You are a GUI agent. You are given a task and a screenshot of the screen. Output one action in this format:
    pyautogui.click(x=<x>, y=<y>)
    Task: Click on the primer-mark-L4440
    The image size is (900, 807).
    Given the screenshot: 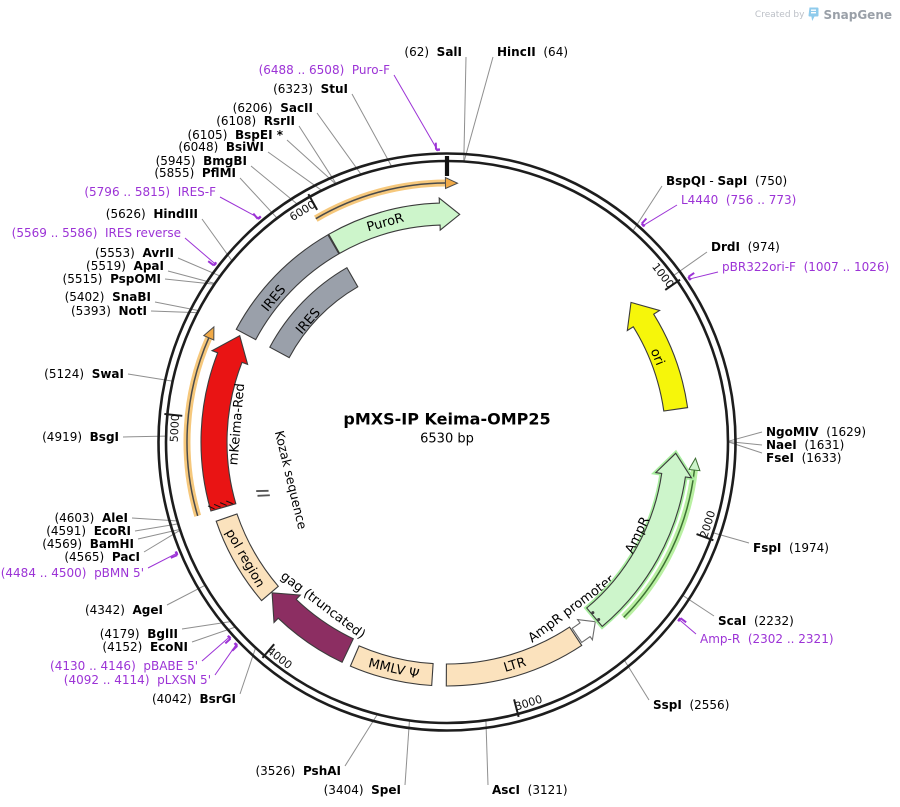 What is the action you would take?
    pyautogui.click(x=643, y=225)
    